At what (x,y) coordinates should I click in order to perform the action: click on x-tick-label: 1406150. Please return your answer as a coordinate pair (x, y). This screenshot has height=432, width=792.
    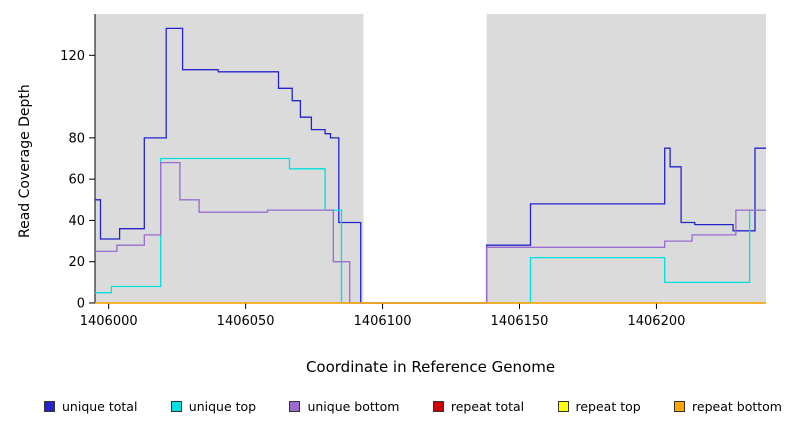
    Looking at the image, I should click on (520, 321).